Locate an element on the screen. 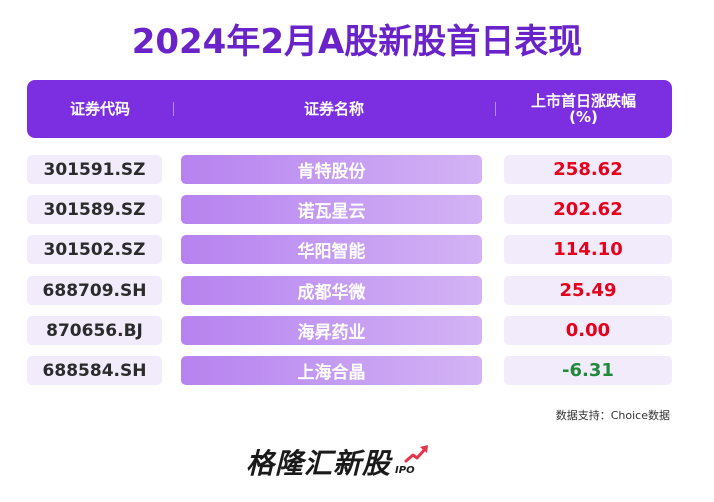 This screenshot has height=502, width=714. security-code: 870656.BJ is located at coordinates (94, 330).